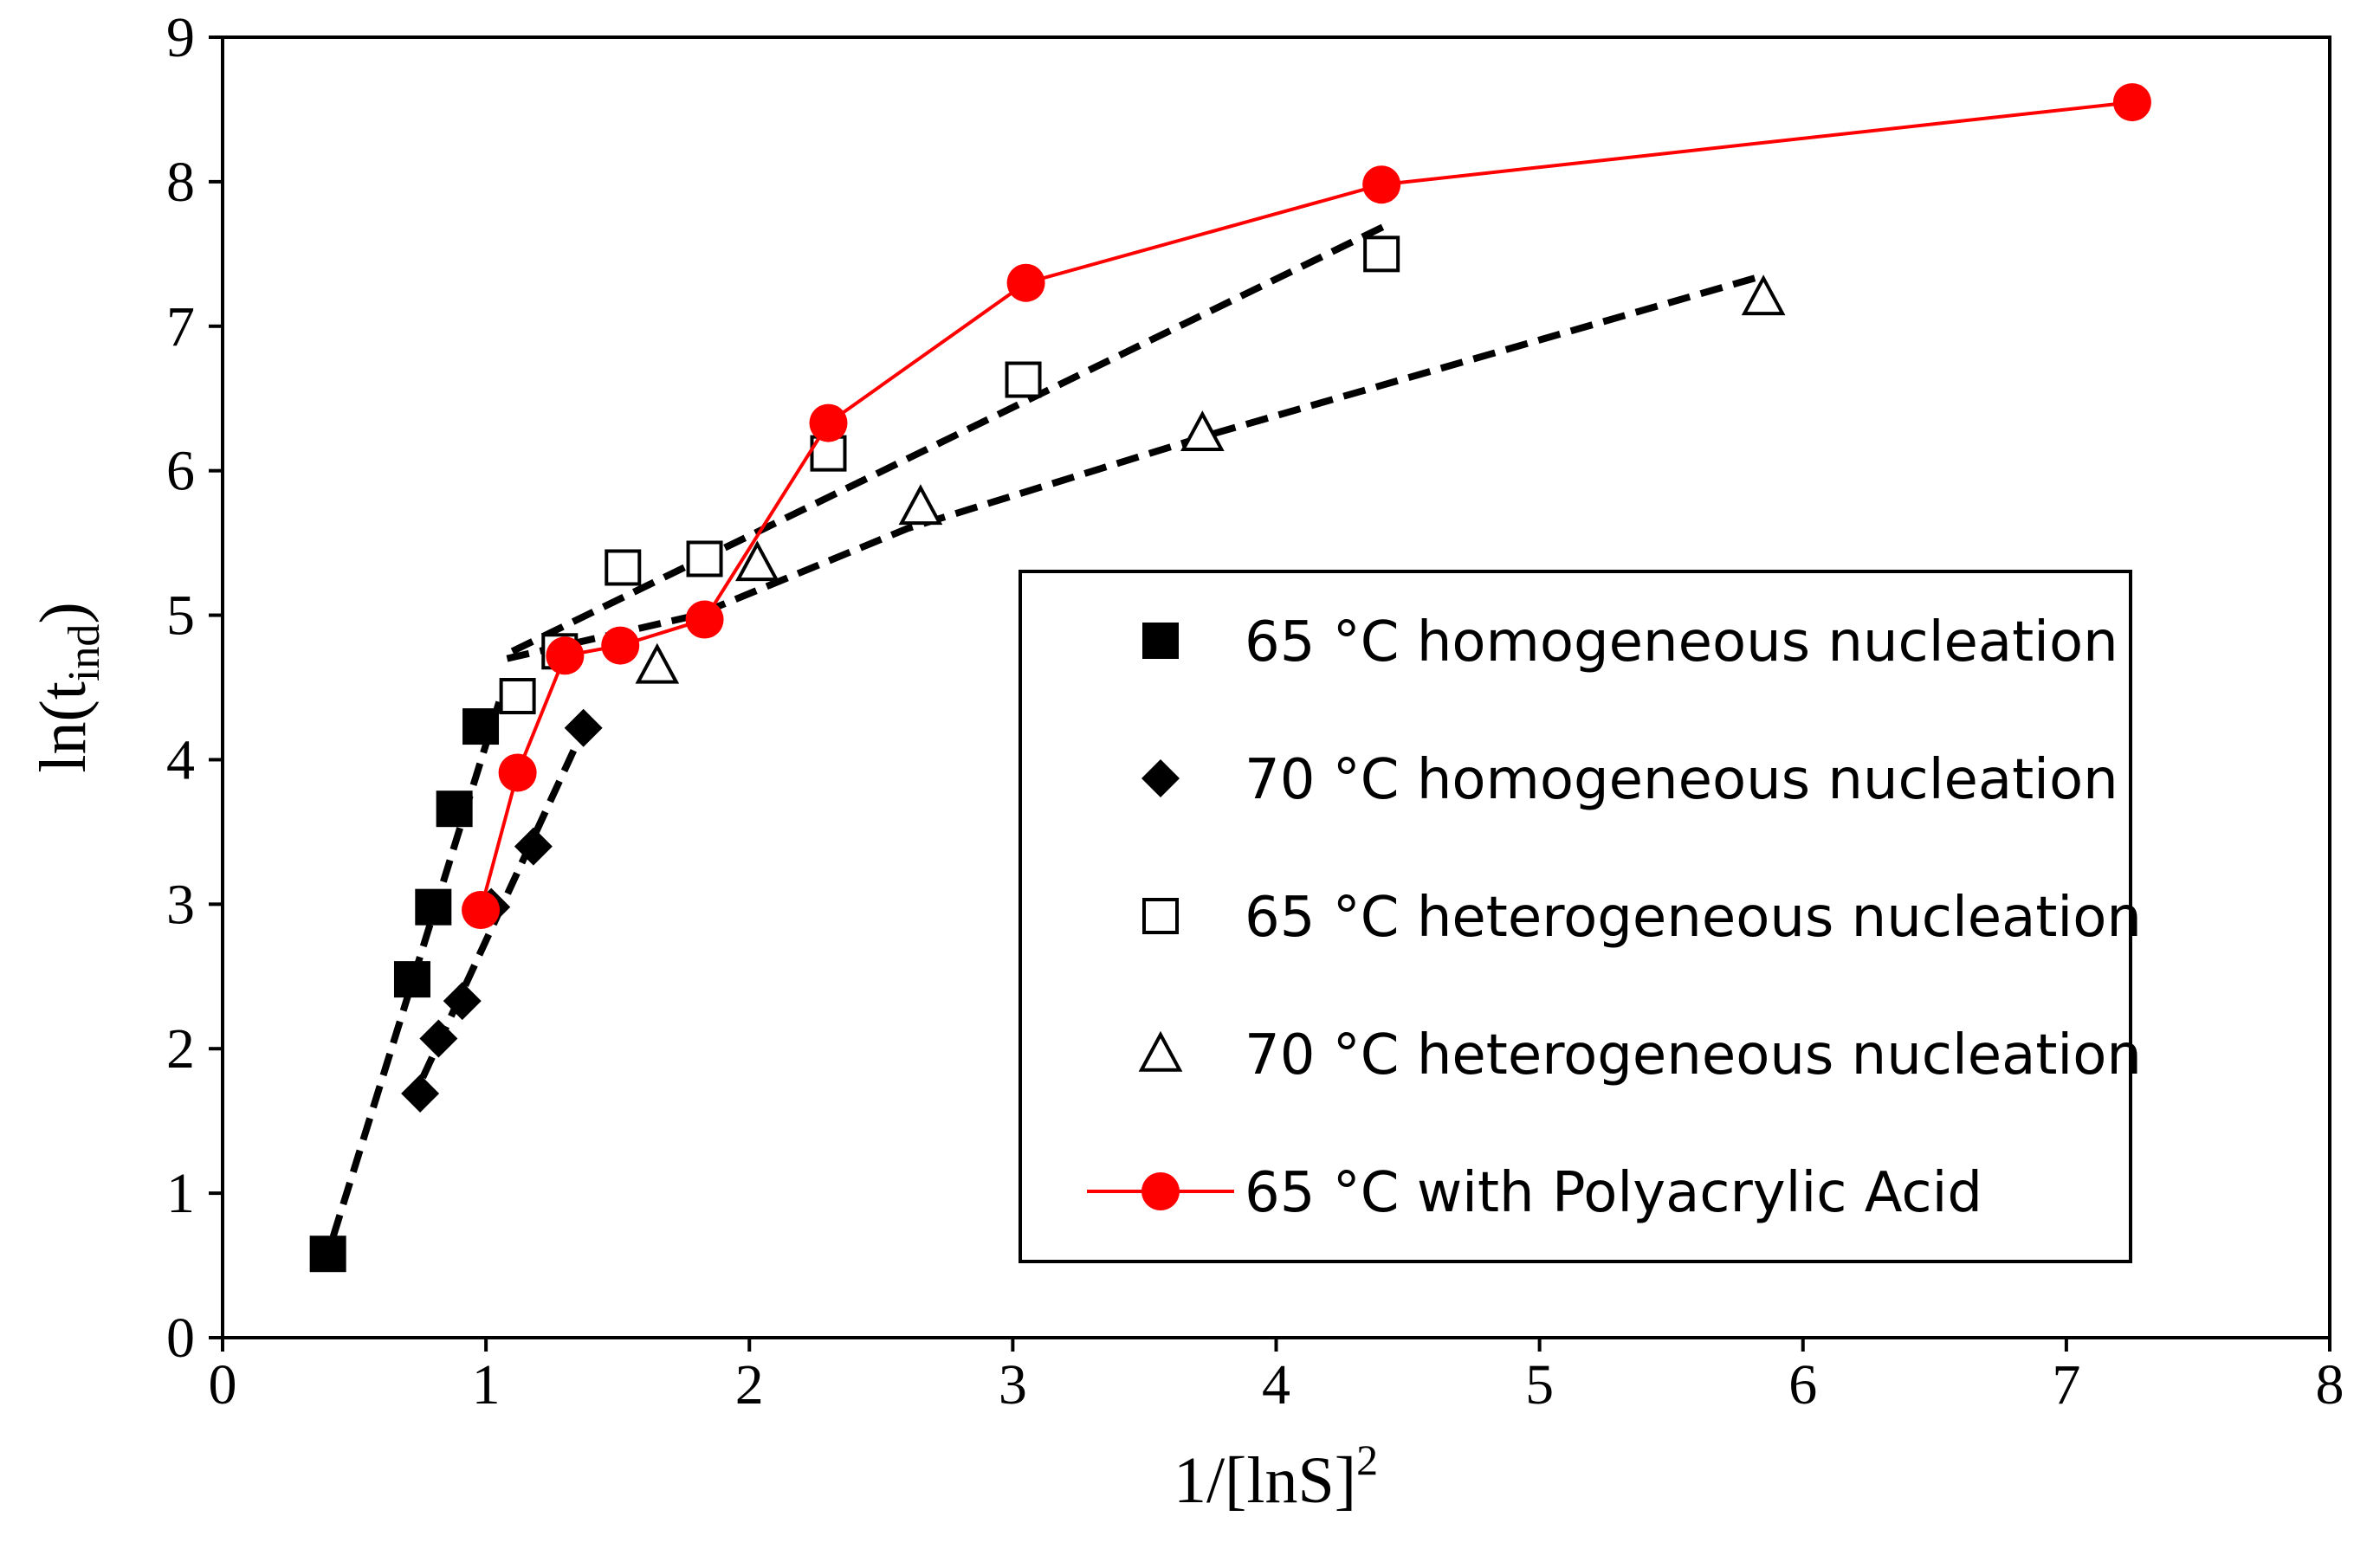 The height and width of the screenshot is (1568, 2354). What do you see at coordinates (504, 901) in the screenshot?
I see `trendline-fit-70-homogeneous` at bounding box center [504, 901].